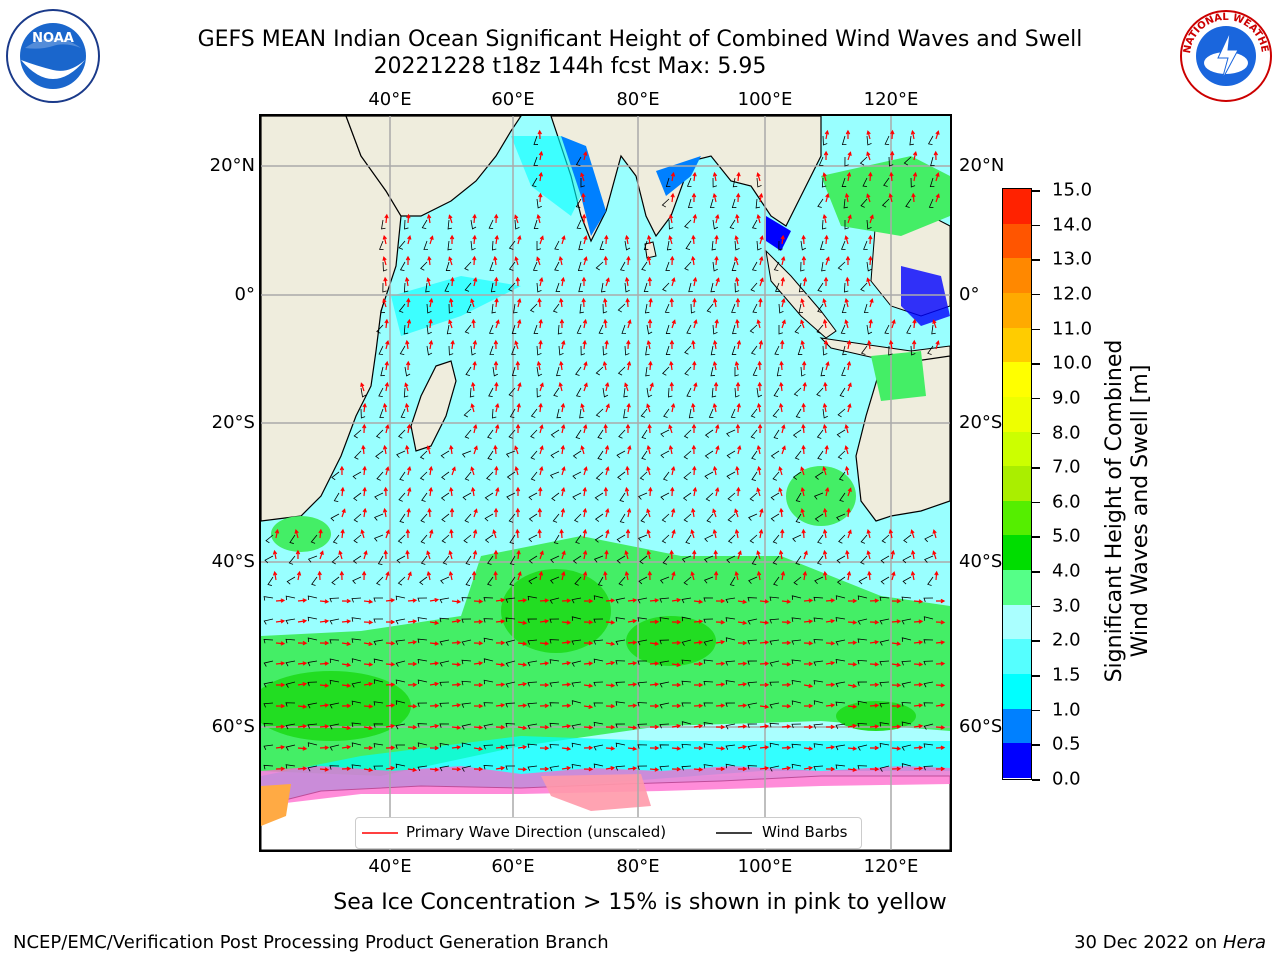 This screenshot has height=960, width=1280. What do you see at coordinates (1036, 502) in the screenshot?
I see `colorbar-tick-mark` at bounding box center [1036, 502].